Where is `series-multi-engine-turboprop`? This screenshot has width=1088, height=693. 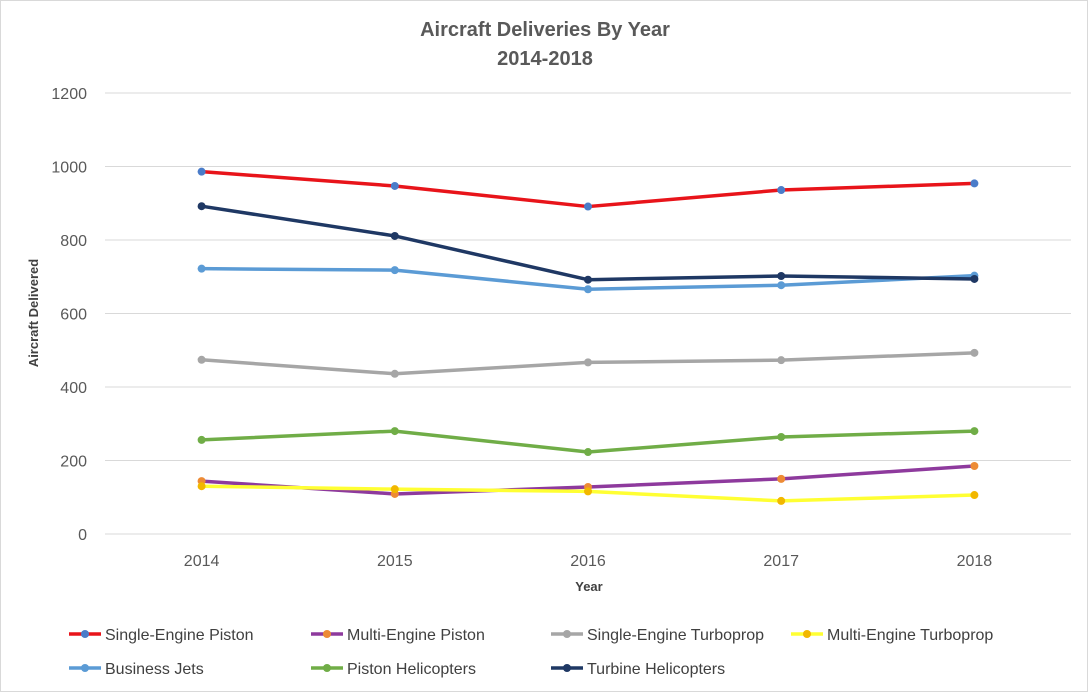 series-multi-engine-turboprop is located at coordinates (588, 493).